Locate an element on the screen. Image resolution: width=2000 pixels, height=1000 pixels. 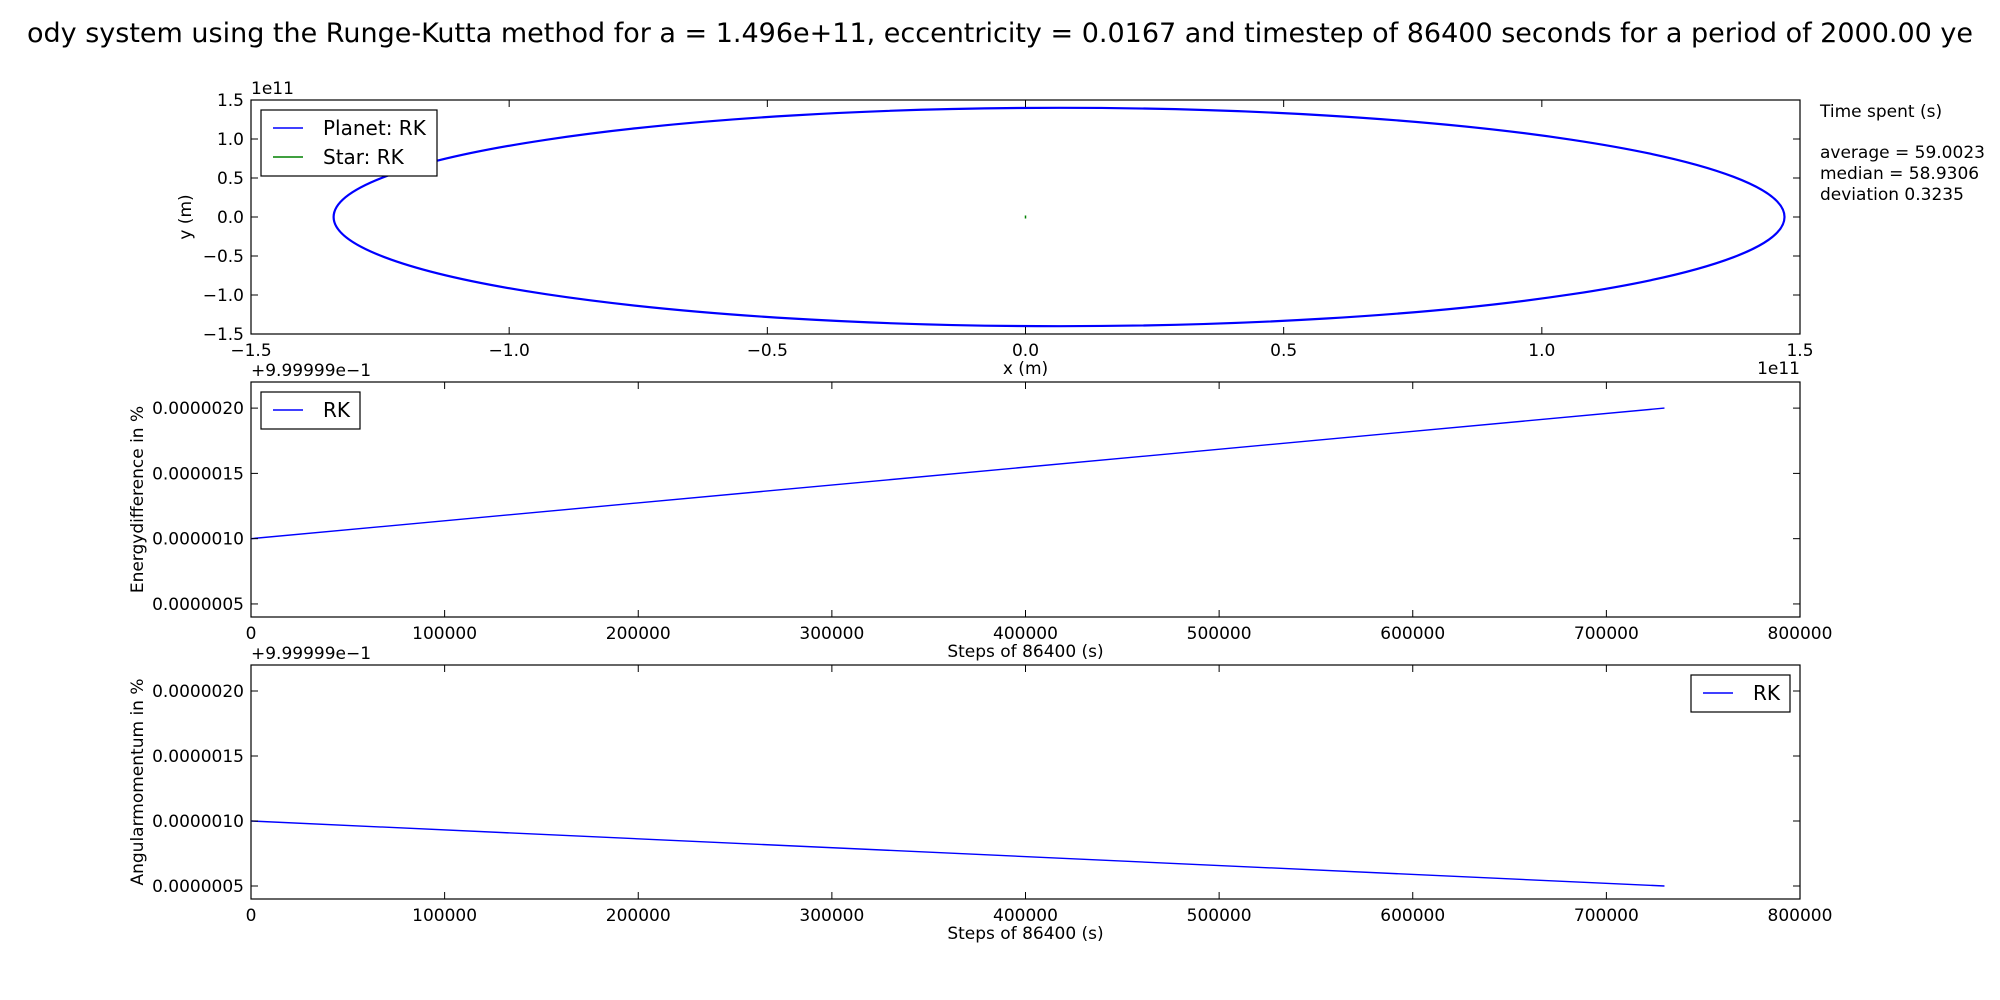
x-tick-label: 1.0 is located at coordinates (1541, 351).